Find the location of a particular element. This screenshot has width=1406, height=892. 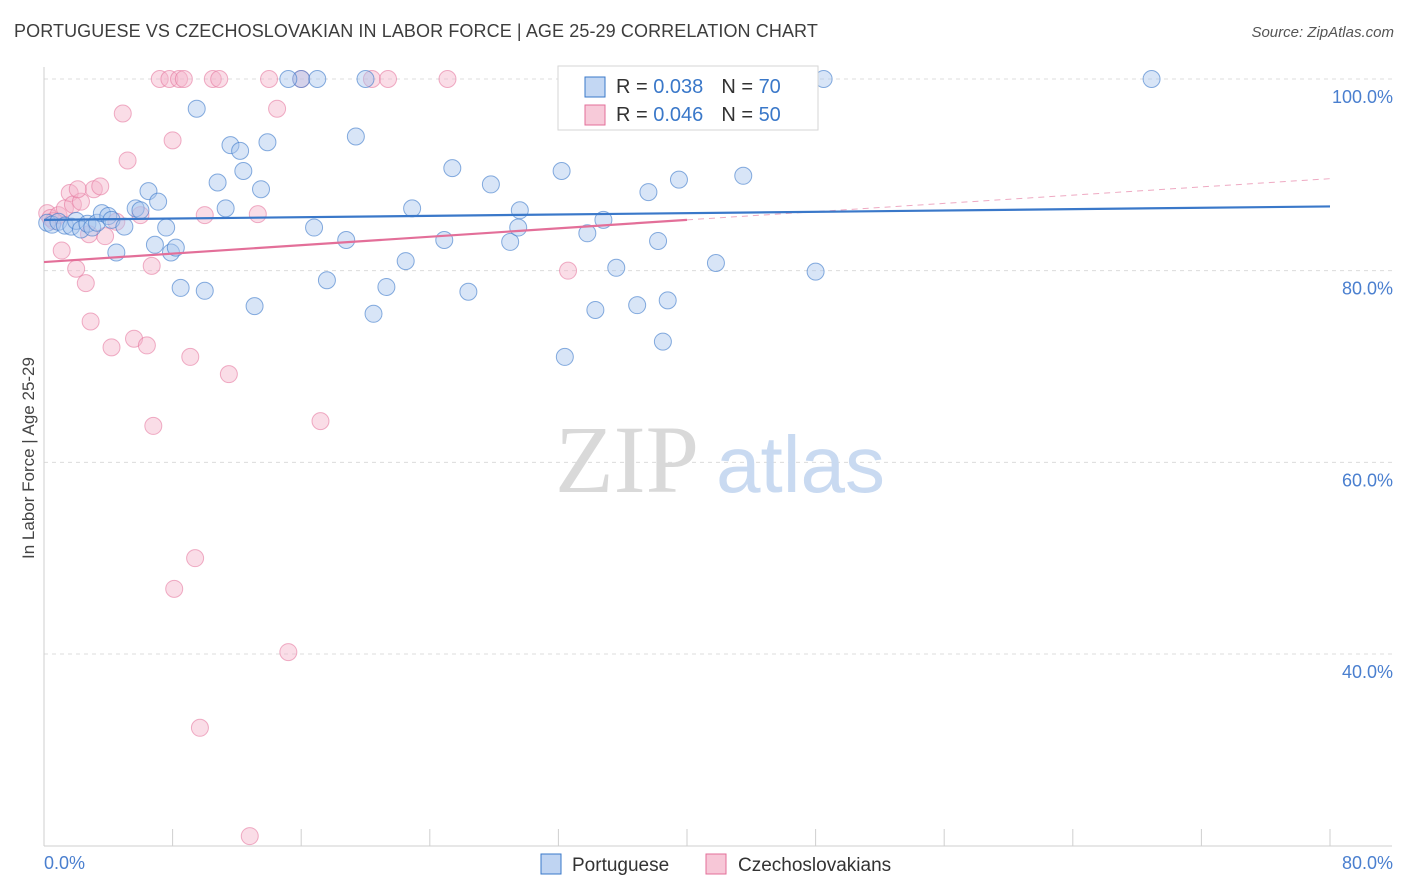

y-tick-label: 60.0% is located at coordinates (1367, 480).